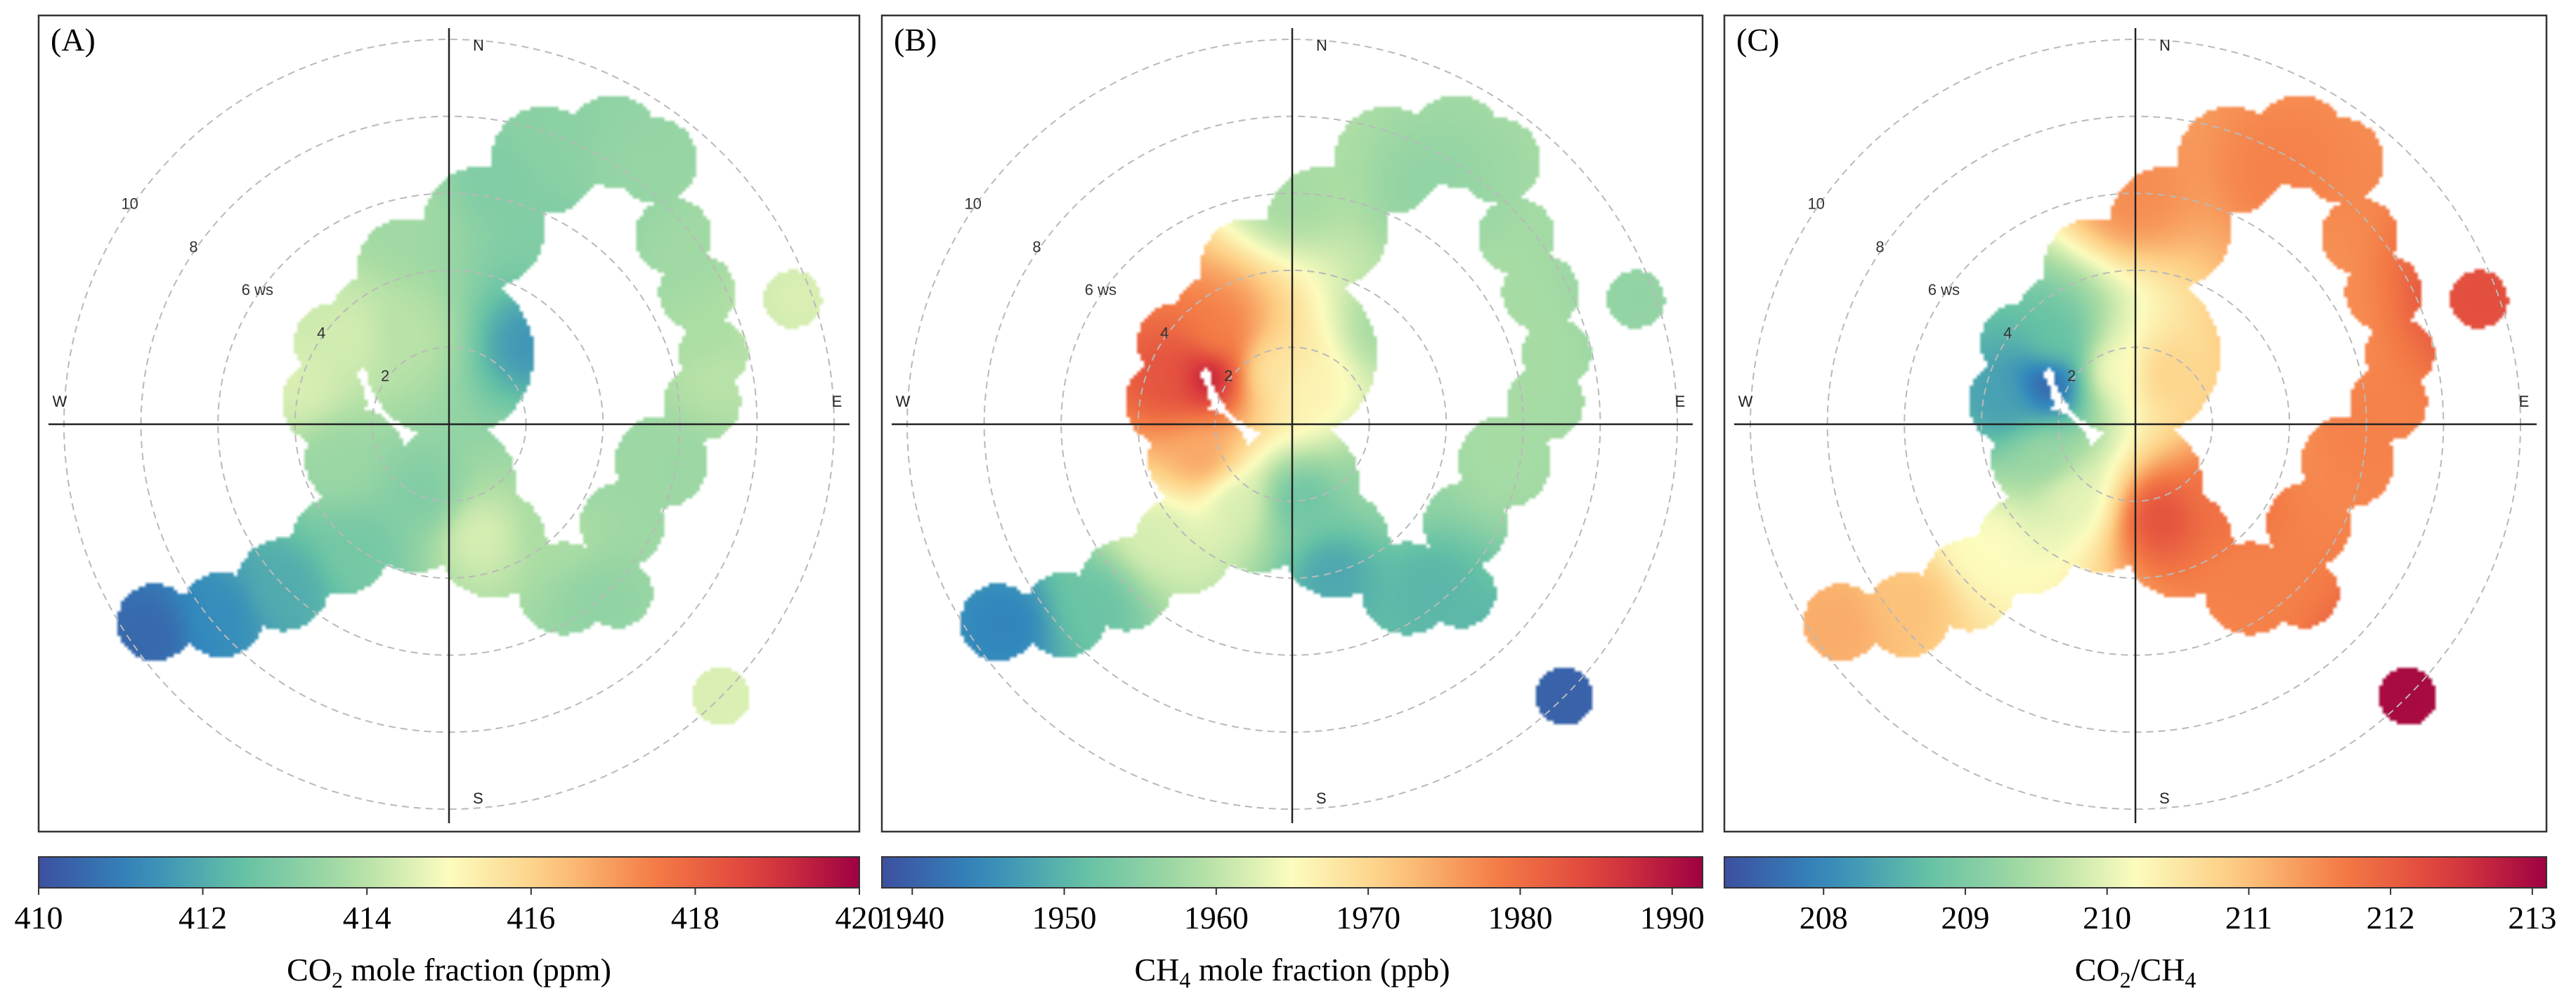  What do you see at coordinates (1368, 918) in the screenshot?
I see `colorbar-tick-label: 1970` at bounding box center [1368, 918].